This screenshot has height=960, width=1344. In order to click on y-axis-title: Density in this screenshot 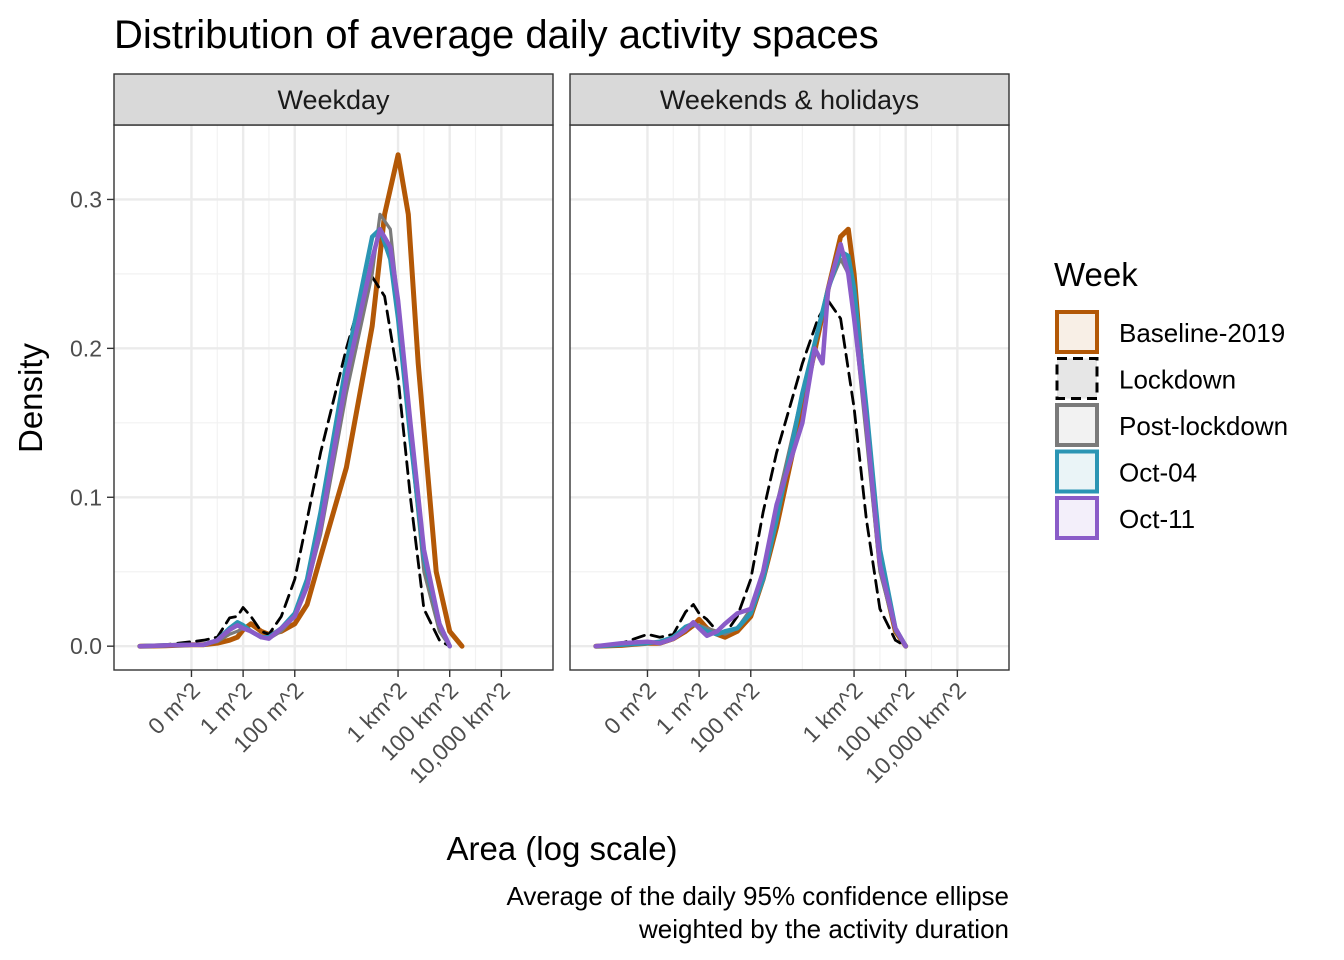, I will do `click(30, 397)`.